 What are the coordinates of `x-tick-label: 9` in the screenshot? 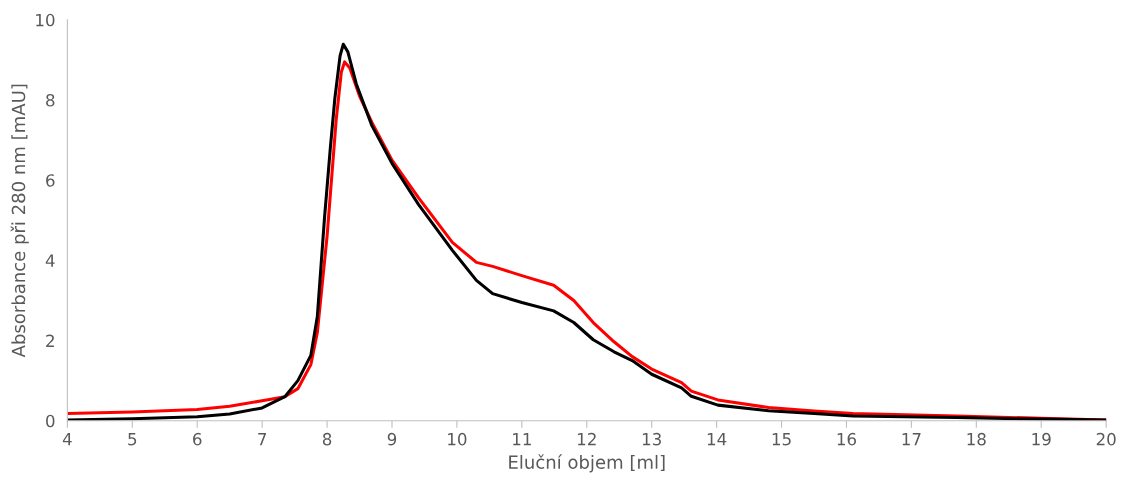 It's located at (392, 439).